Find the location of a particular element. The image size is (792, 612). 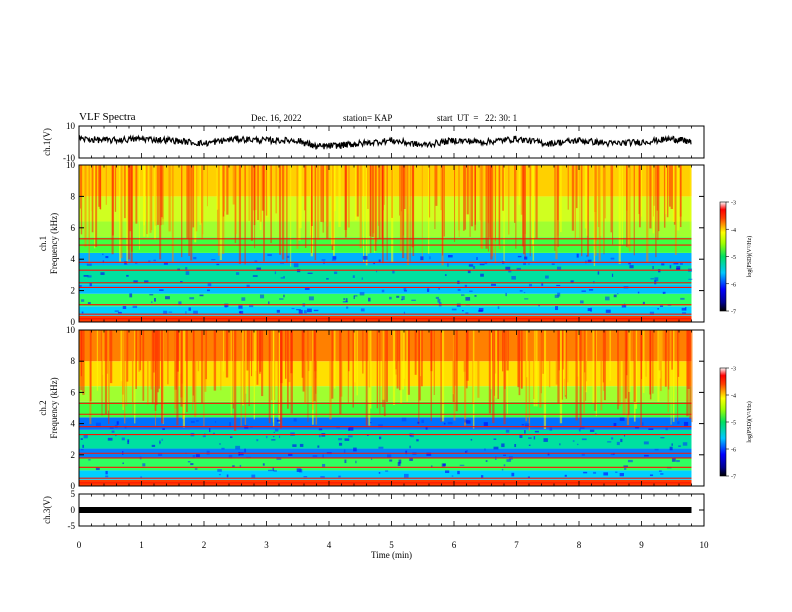

ch2-spec-ytick-label: 0 is located at coordinates (73, 486).